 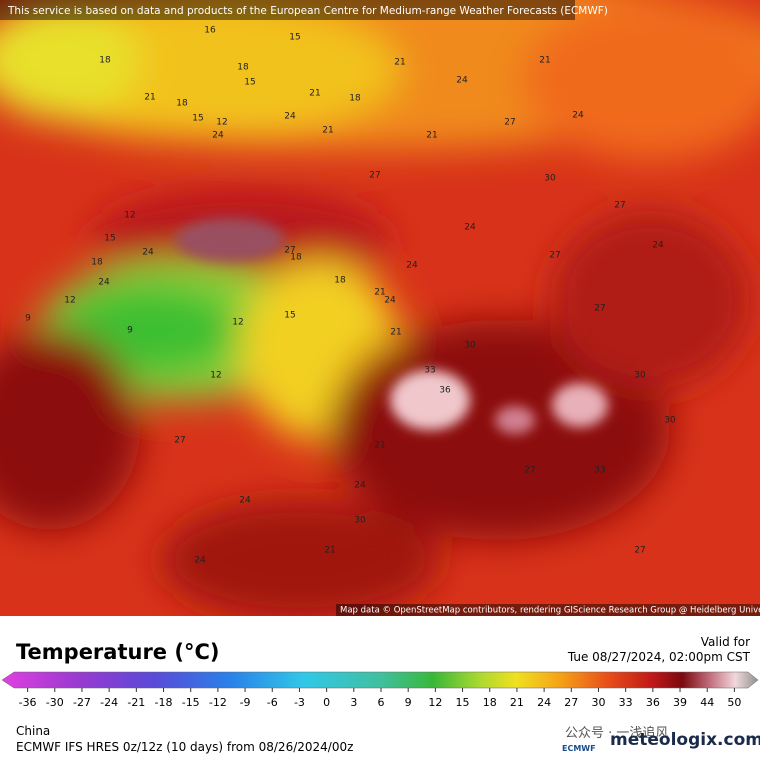 I want to click on colorbar-tick-label: -36, so click(x=28, y=702).